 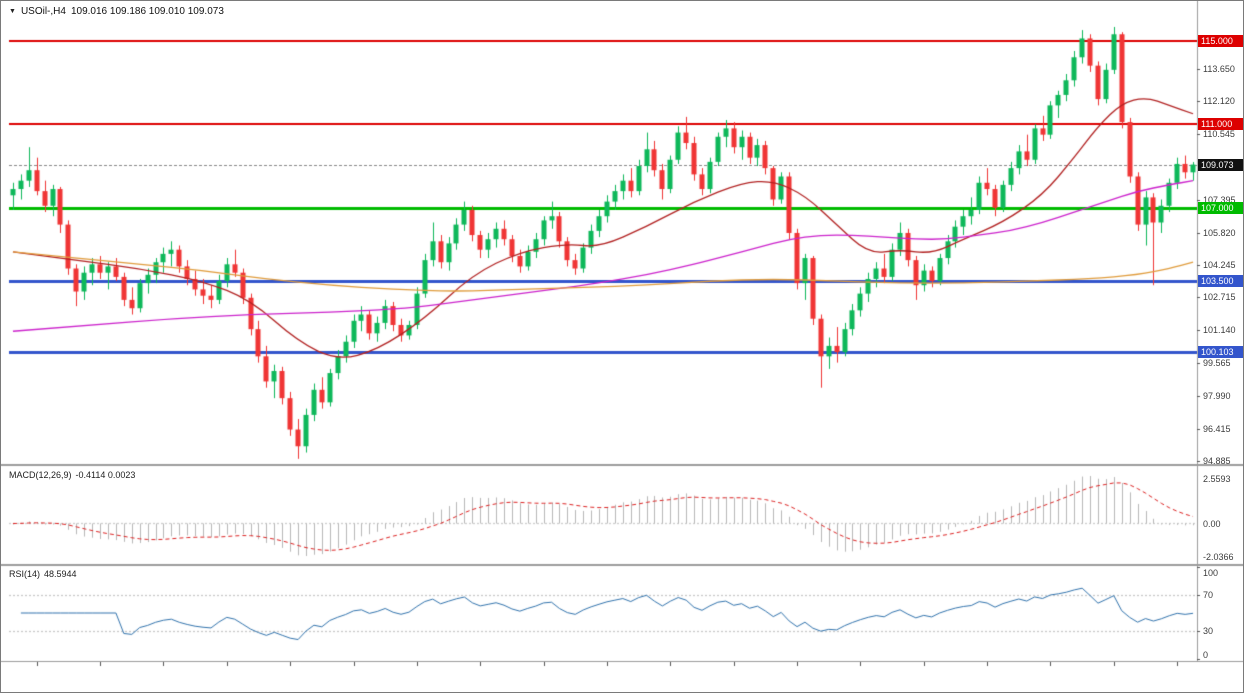 What do you see at coordinates (1217, 396) in the screenshot?
I see `price-axis-label: 97.990` at bounding box center [1217, 396].